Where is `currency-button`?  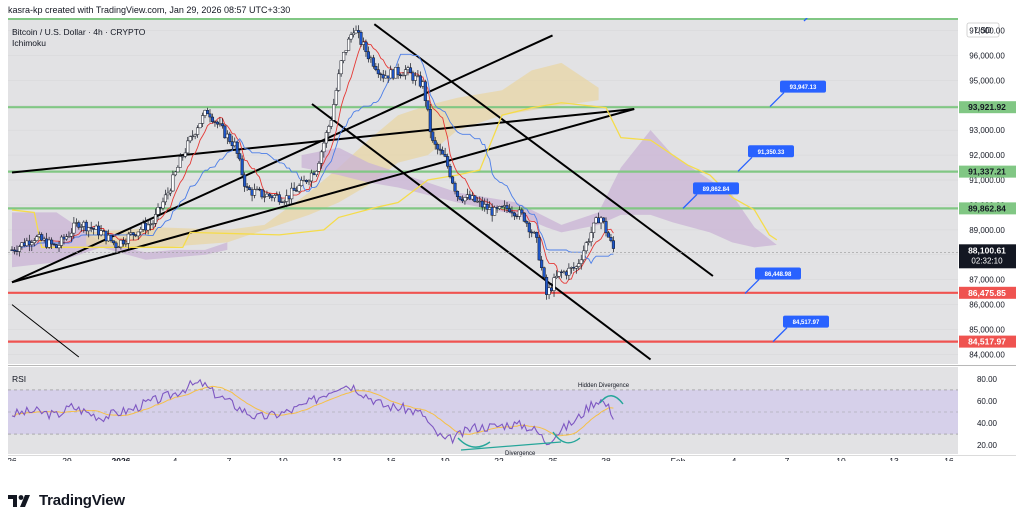 currency-button is located at coordinates (983, 30).